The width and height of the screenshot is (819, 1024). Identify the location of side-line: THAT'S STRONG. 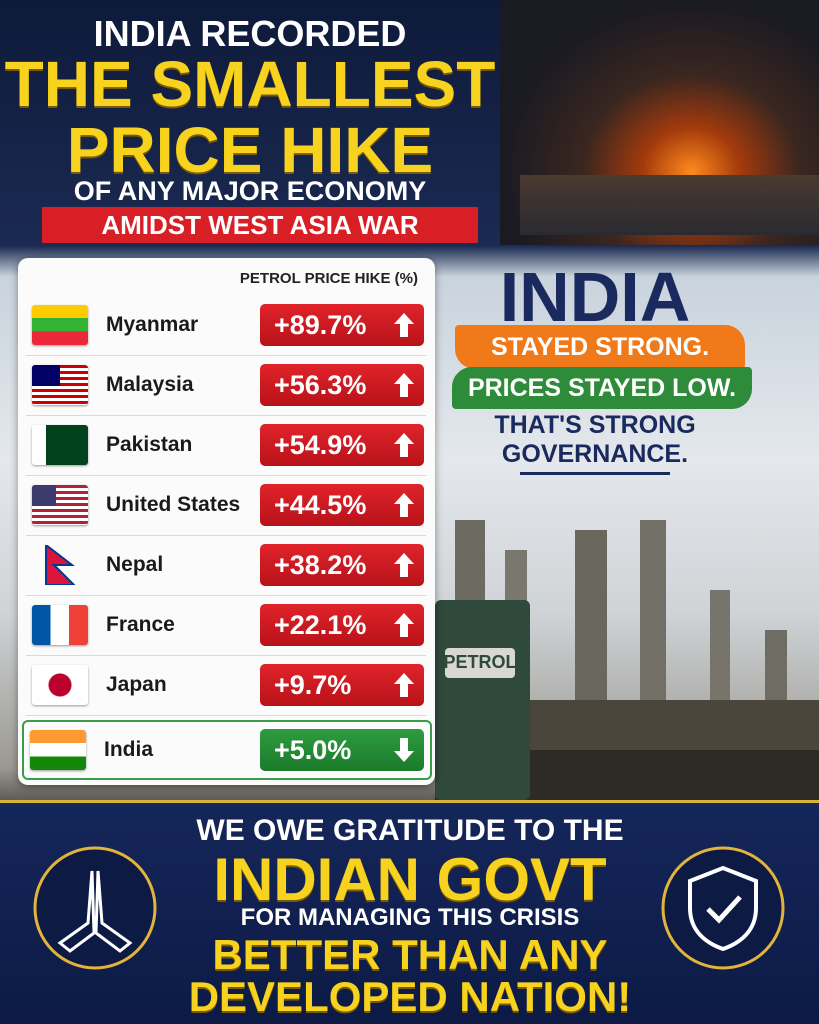
(595, 425).